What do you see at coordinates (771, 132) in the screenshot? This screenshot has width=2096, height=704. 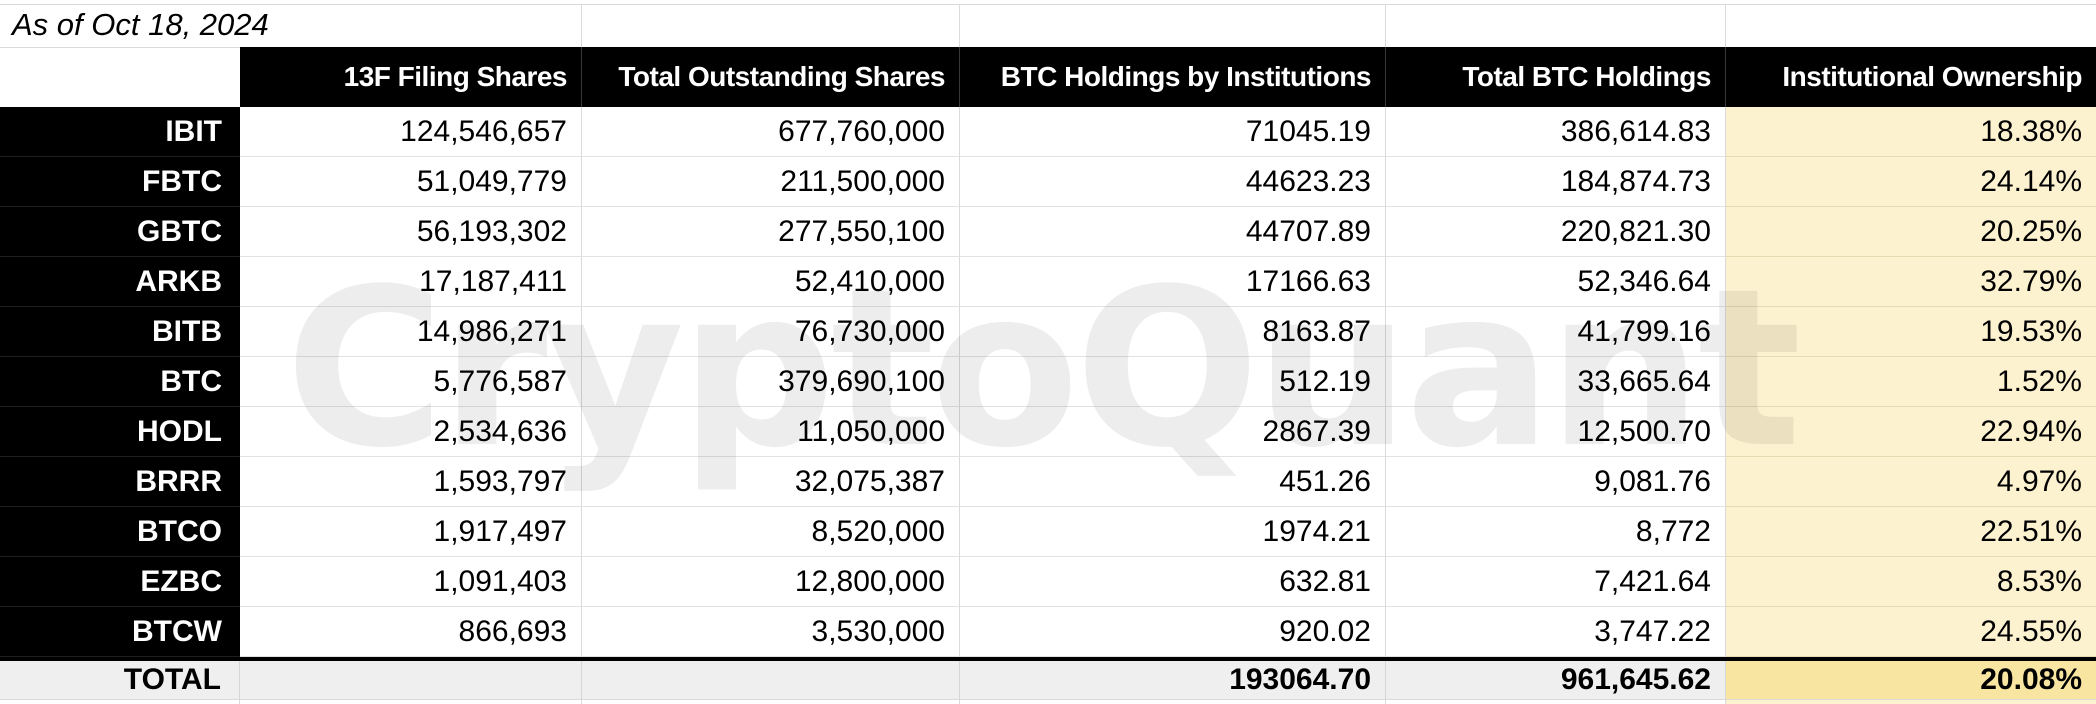 I see `outstanding-shares-cell: 677,760,000` at bounding box center [771, 132].